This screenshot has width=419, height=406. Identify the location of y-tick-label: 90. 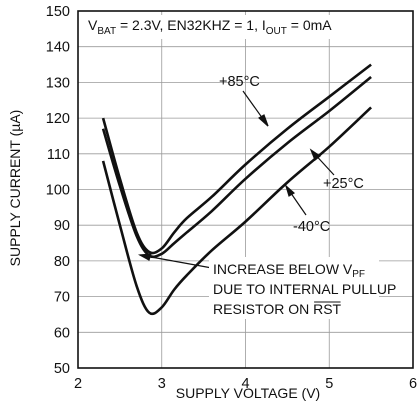
(62, 226).